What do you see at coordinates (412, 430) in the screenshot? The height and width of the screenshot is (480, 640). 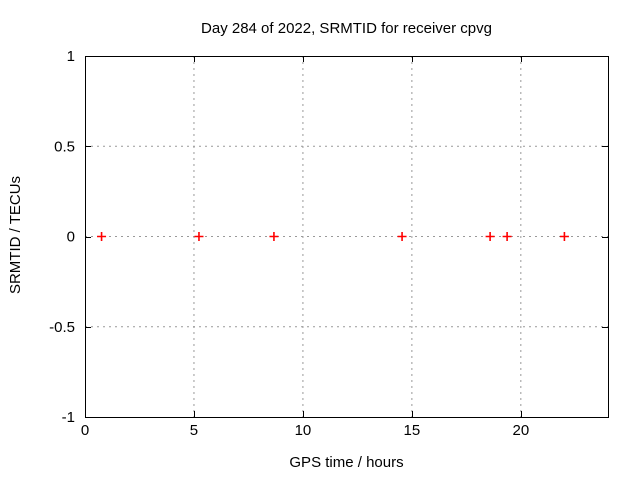 I see `x-tick-label: 15` at bounding box center [412, 430].